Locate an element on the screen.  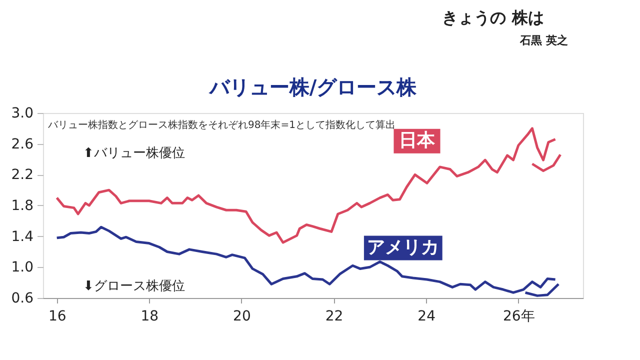
x-tick-label: 18 is located at coordinates (149, 316).